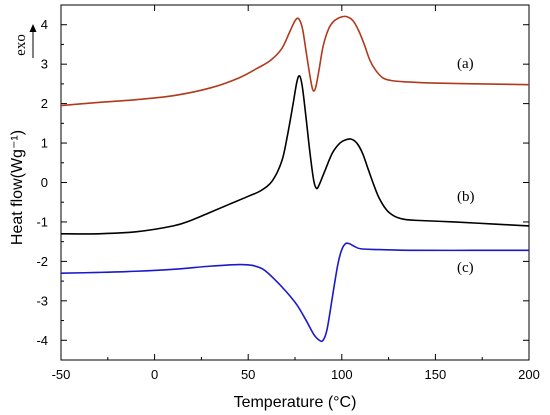  What do you see at coordinates (42, 261) in the screenshot?
I see `y-tick-label: -2` at bounding box center [42, 261].